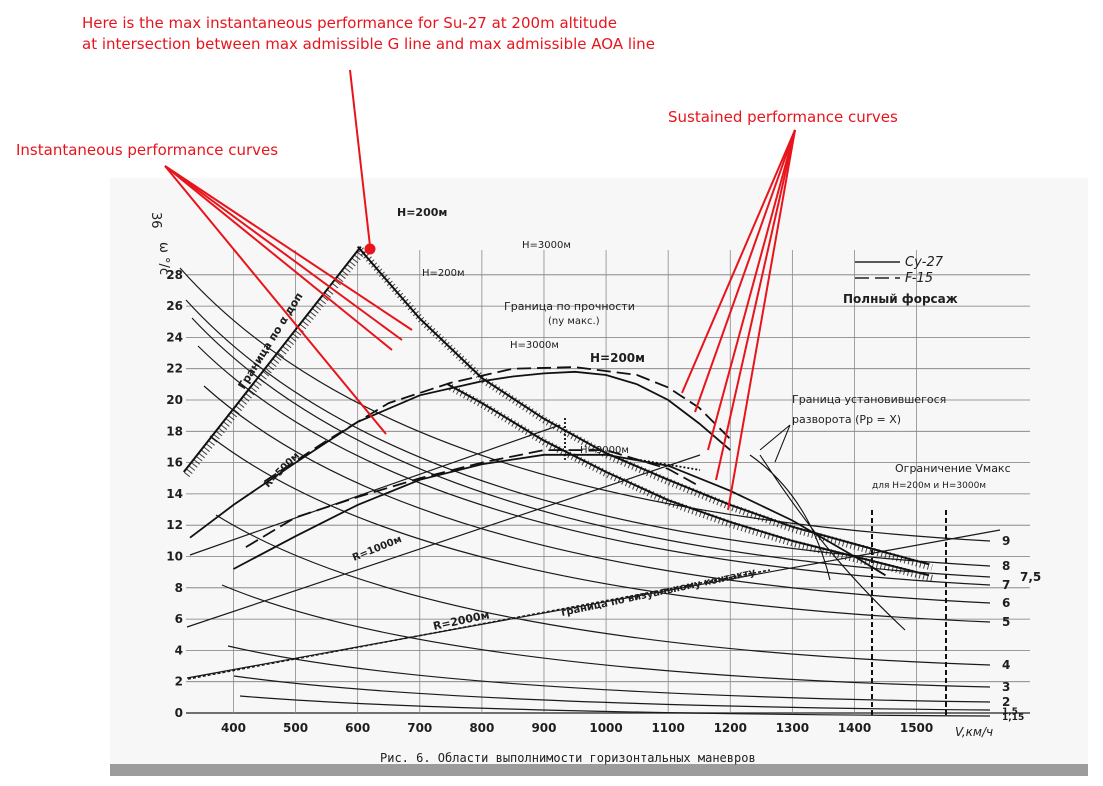 Image resolution: width=1103 pixels, height=786 pixels. I want to click on scan-bottom-shadow, so click(599, 770).